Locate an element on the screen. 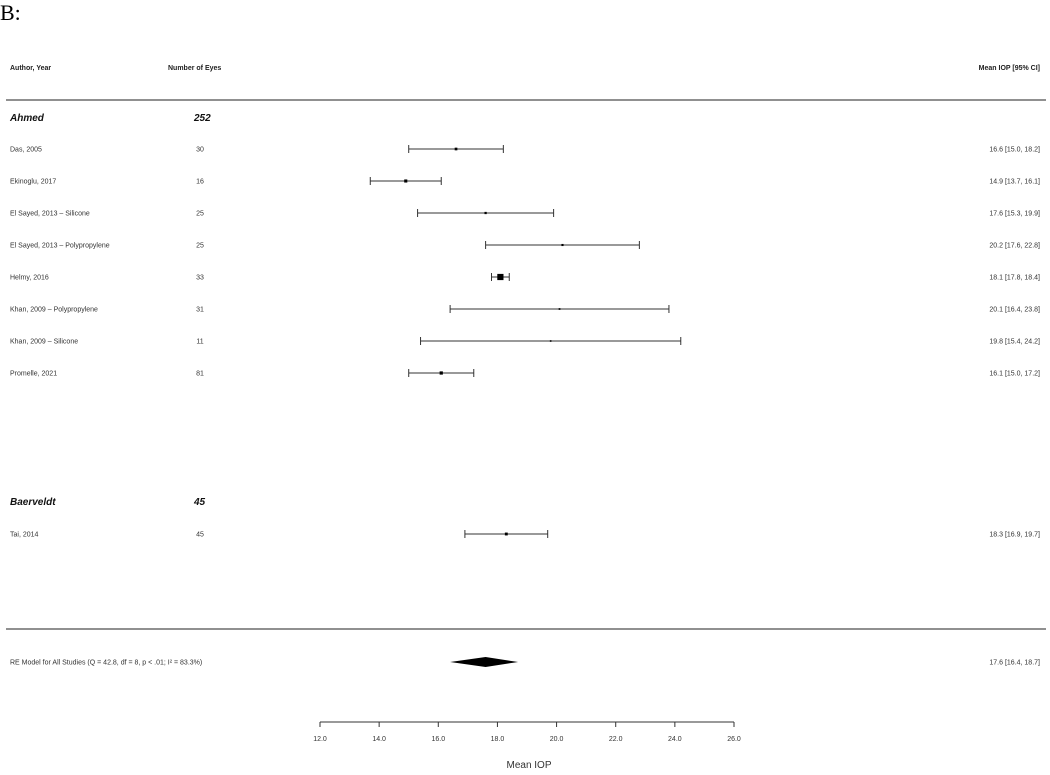 The image size is (1050, 775). x-tick-label: 22.0 is located at coordinates (616, 739).